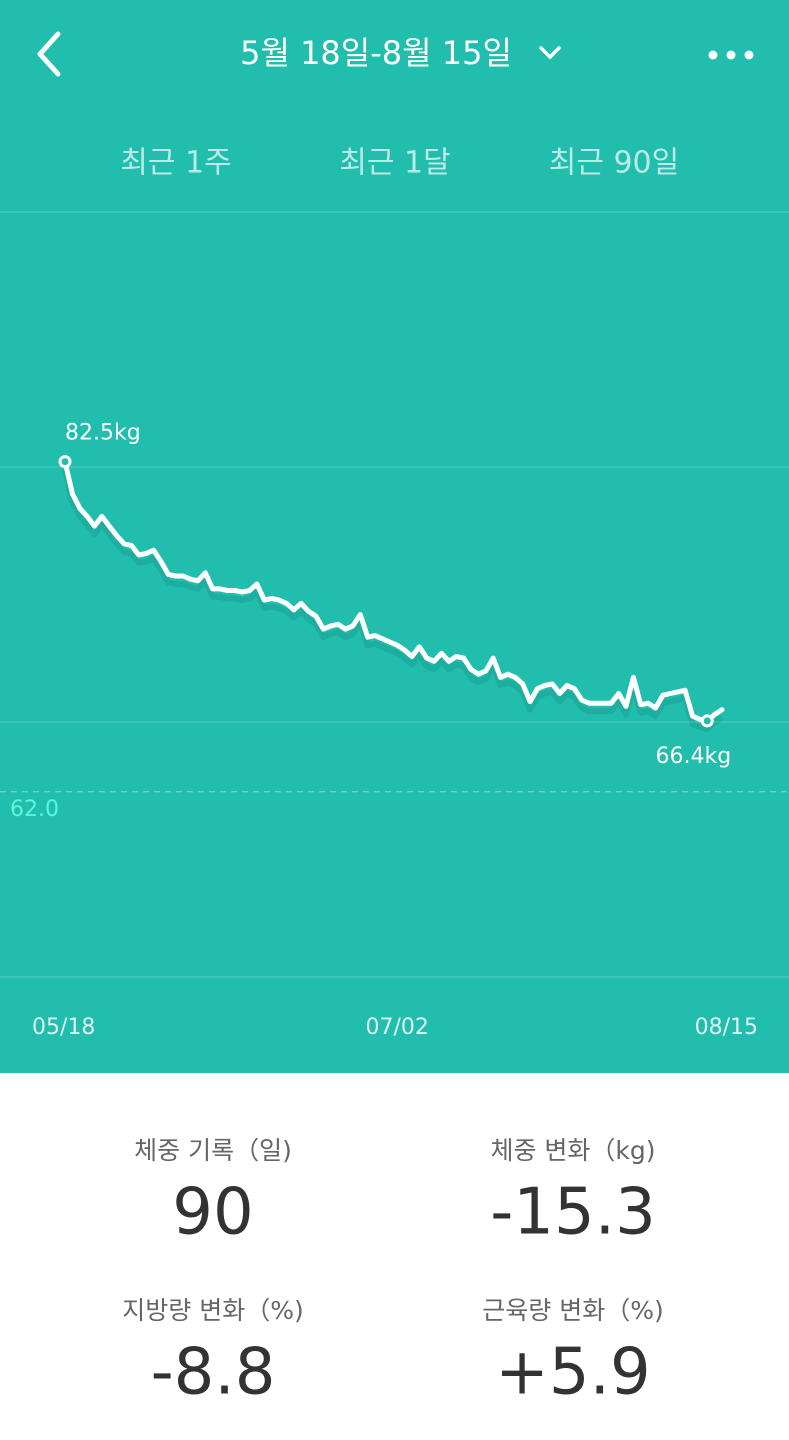 The width and height of the screenshot is (789, 1440). Describe the element at coordinates (726, 1027) in the screenshot. I see `x-tick-label: 08/15` at that location.